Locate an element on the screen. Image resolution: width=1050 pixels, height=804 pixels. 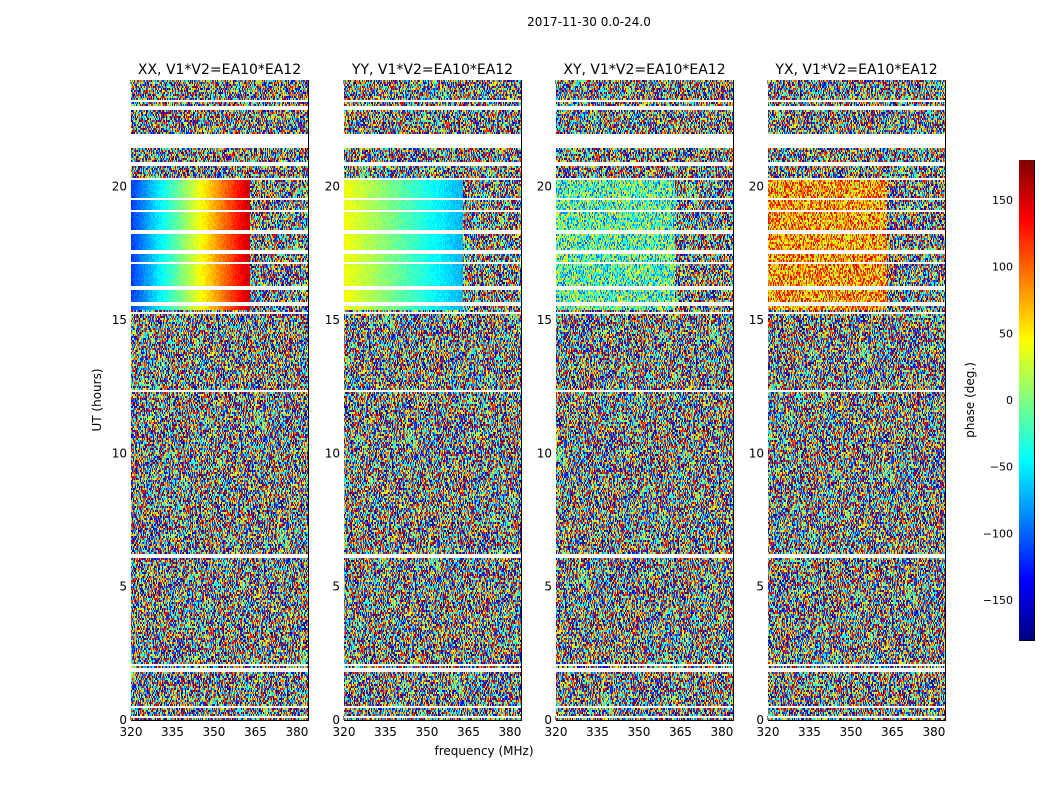
colorbar-tick-label: 0 is located at coordinates (1009, 400).